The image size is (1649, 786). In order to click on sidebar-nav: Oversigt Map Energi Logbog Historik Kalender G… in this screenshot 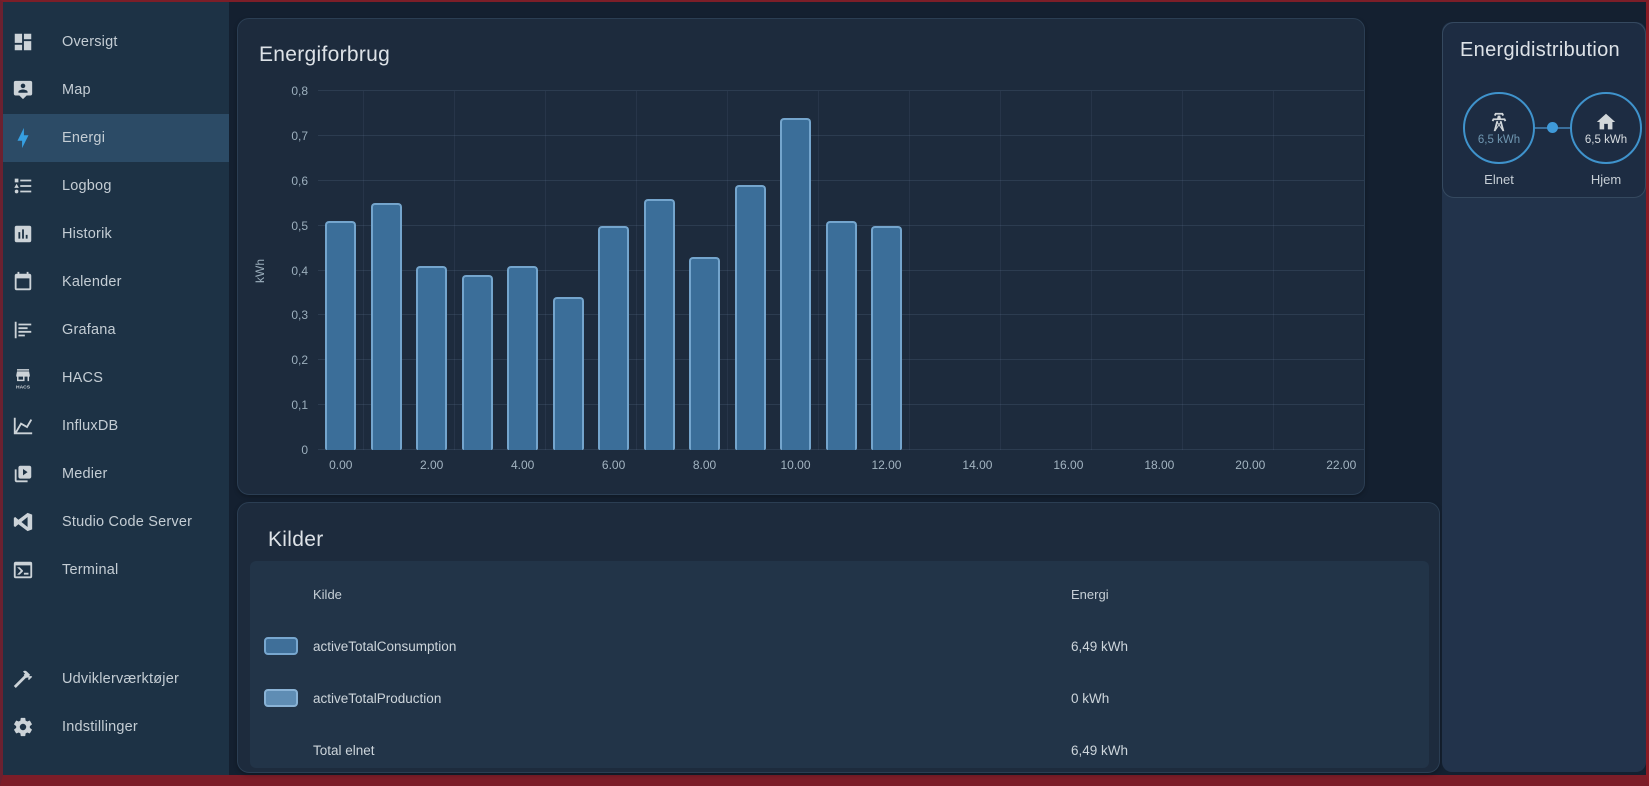, I will do `click(116, 306)`.